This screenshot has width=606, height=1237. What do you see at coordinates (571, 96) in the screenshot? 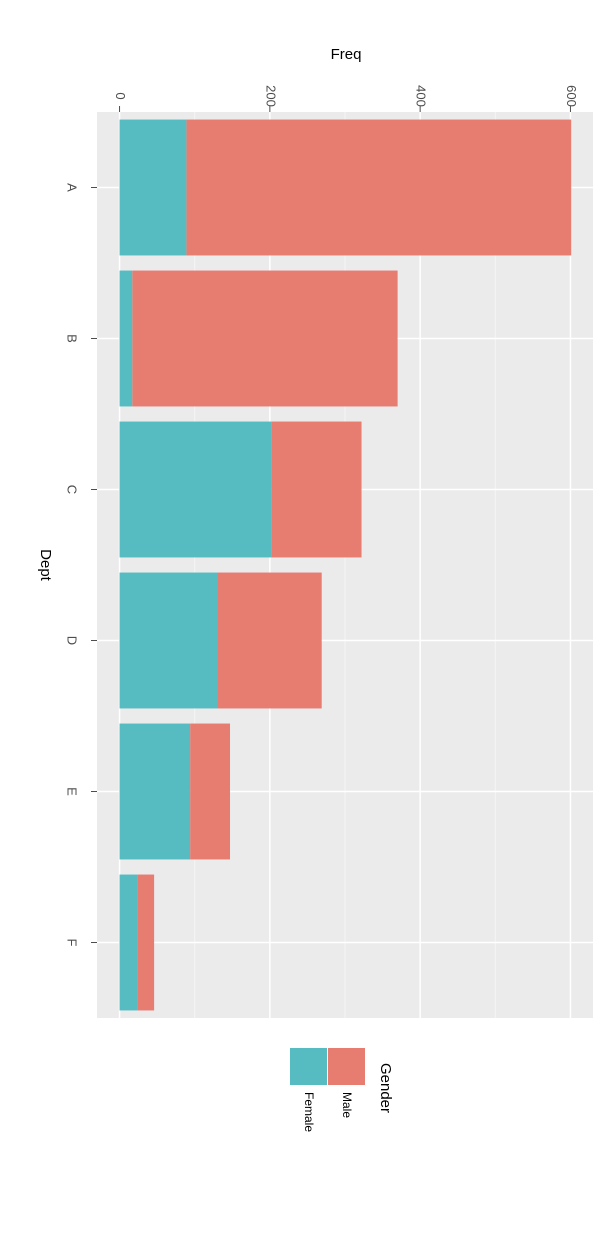
I see `value-tick-label: 600` at bounding box center [571, 96].